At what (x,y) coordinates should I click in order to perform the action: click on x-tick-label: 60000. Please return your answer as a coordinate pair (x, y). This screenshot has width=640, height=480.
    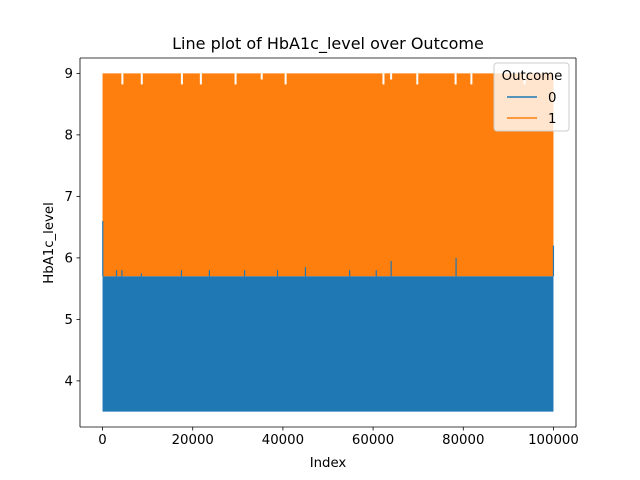
    Looking at the image, I should click on (373, 440).